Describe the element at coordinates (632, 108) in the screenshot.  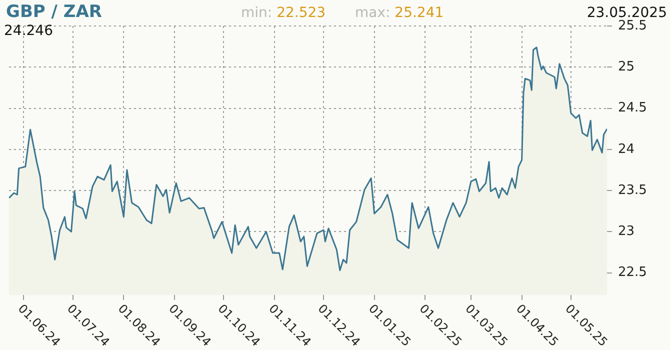
I see `y-tick-label: 24.5` at that location.